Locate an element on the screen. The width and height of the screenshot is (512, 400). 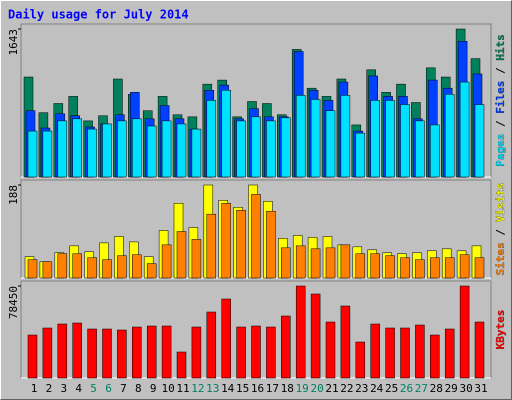
legend-entry: Sites is located at coordinates (500, 258).